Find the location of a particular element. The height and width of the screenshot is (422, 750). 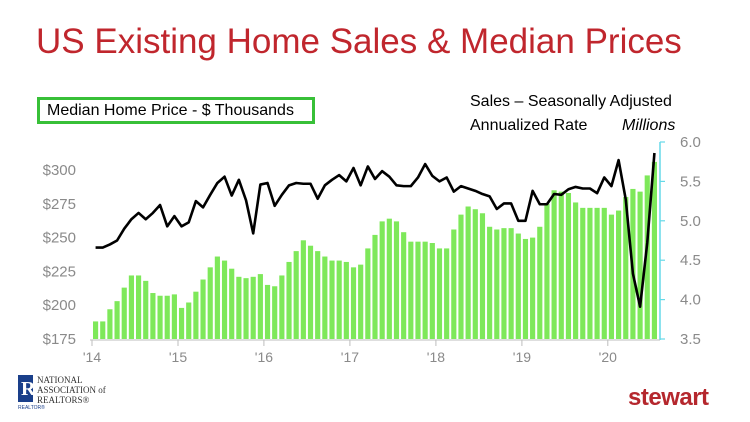

x-axis: '14 '15 '16 '17 '18 '19 '20 is located at coordinates (371, 352).